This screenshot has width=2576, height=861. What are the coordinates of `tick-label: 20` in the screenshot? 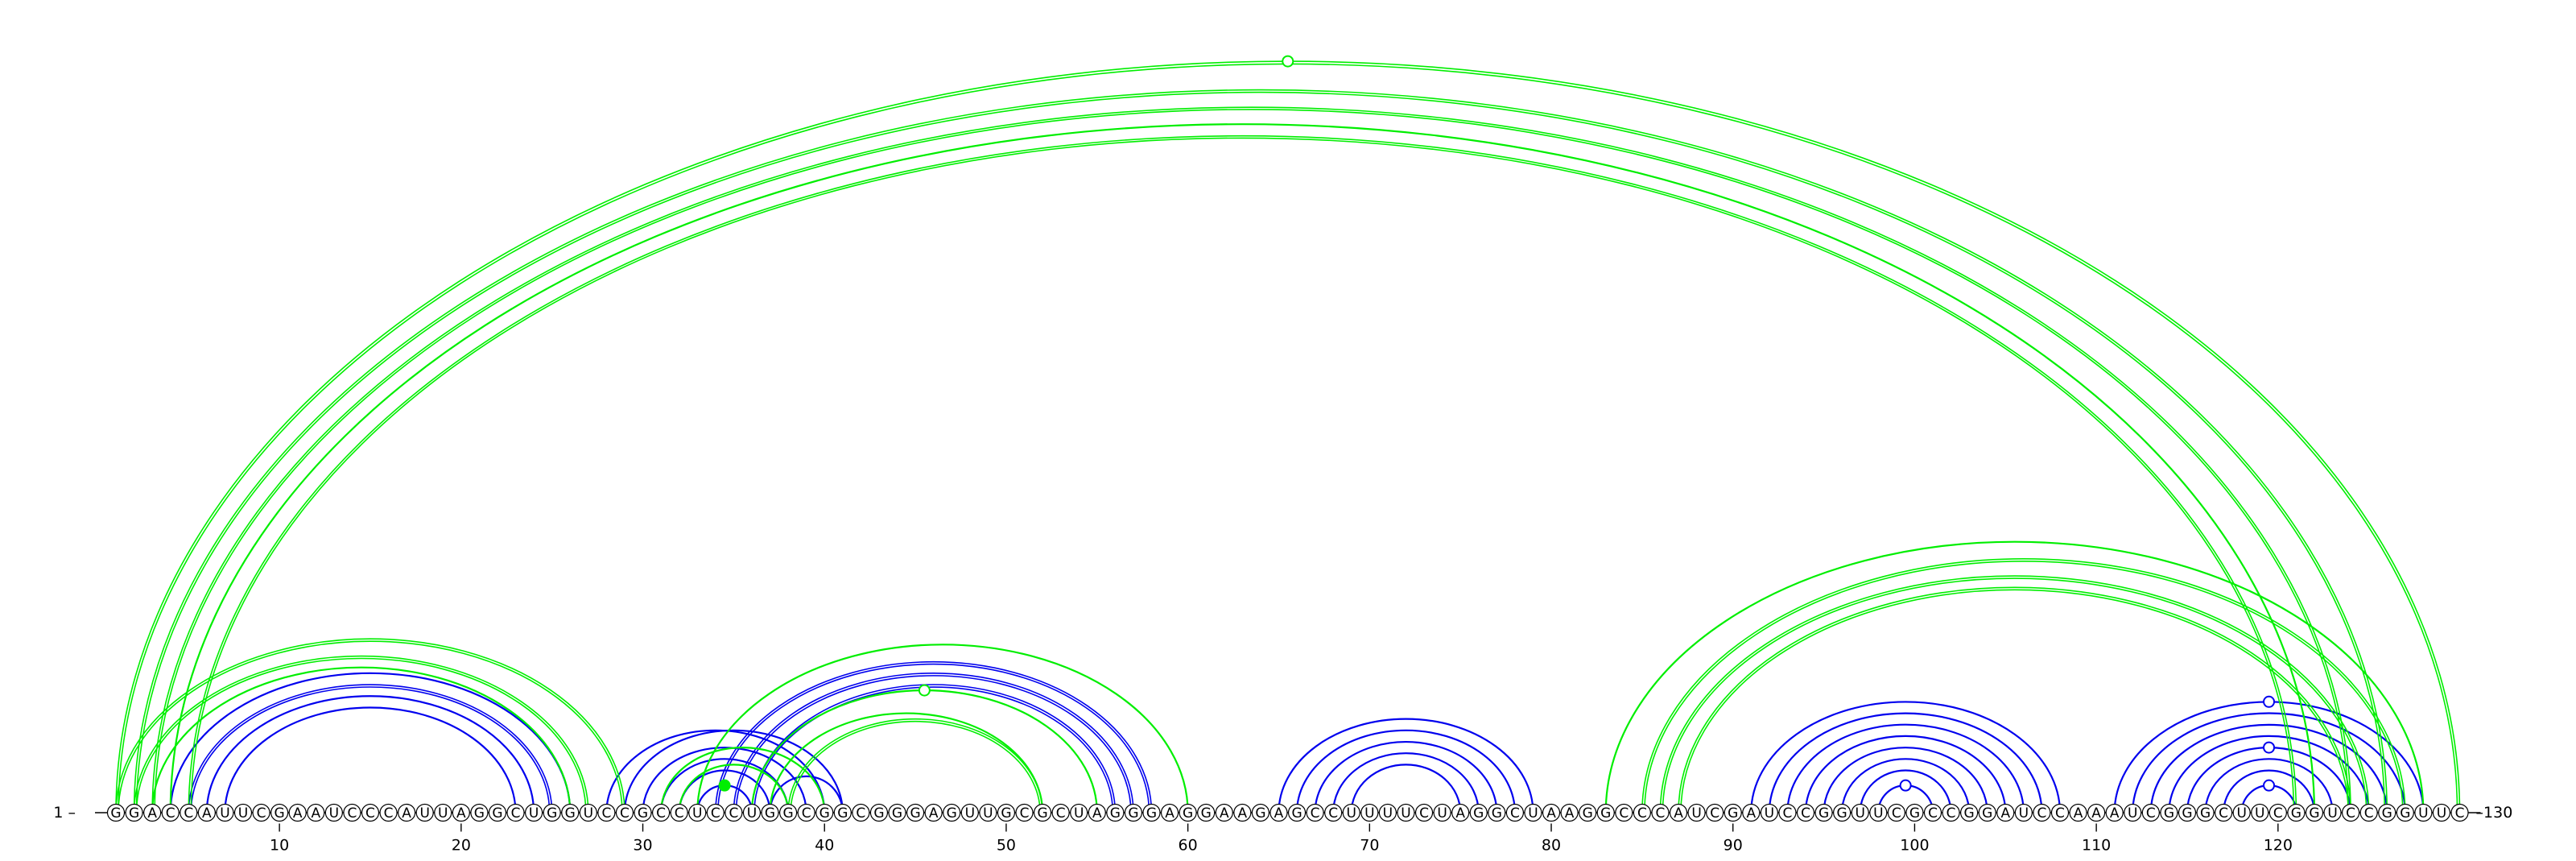 It's located at (462, 846).